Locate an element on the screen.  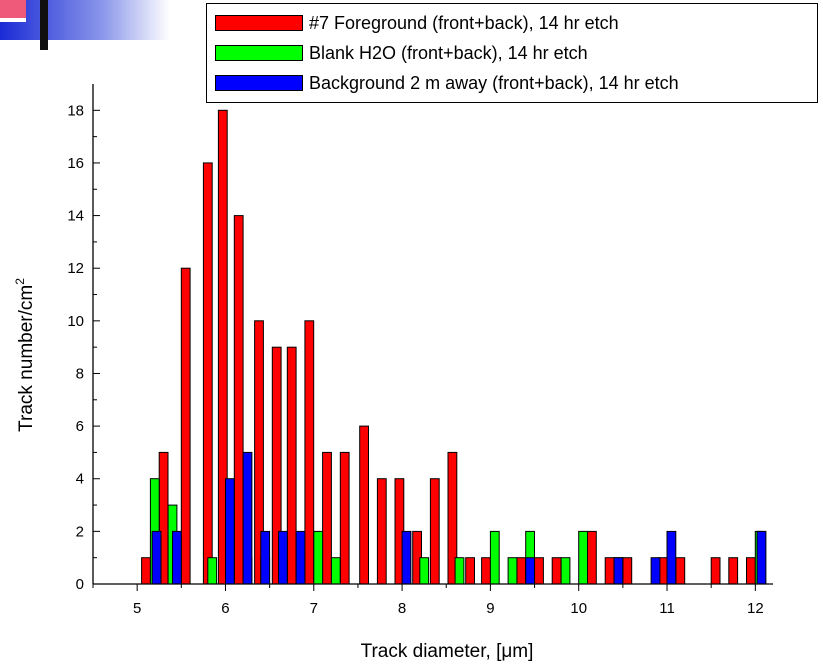
y-tick-label: 8 is located at coordinates (80, 373).